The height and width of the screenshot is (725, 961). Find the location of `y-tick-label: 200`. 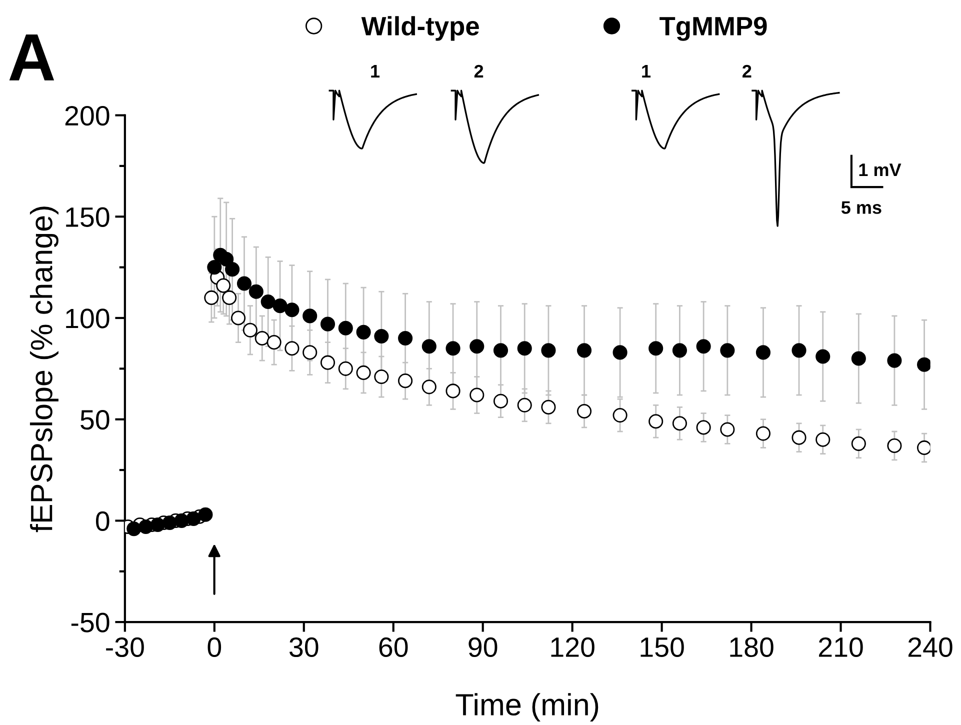

y-tick-label: 200 is located at coordinates (87, 116).